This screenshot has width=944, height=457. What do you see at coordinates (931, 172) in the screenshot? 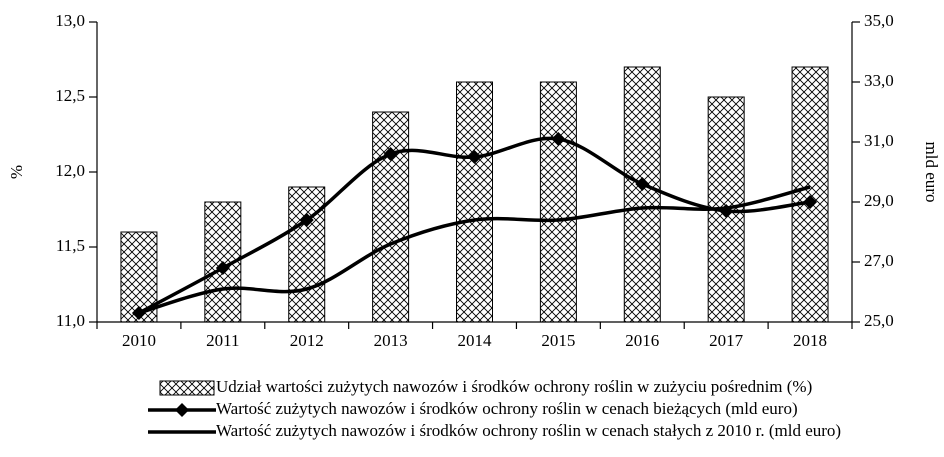
I see `y2-axis-label: mld euro` at bounding box center [931, 172].